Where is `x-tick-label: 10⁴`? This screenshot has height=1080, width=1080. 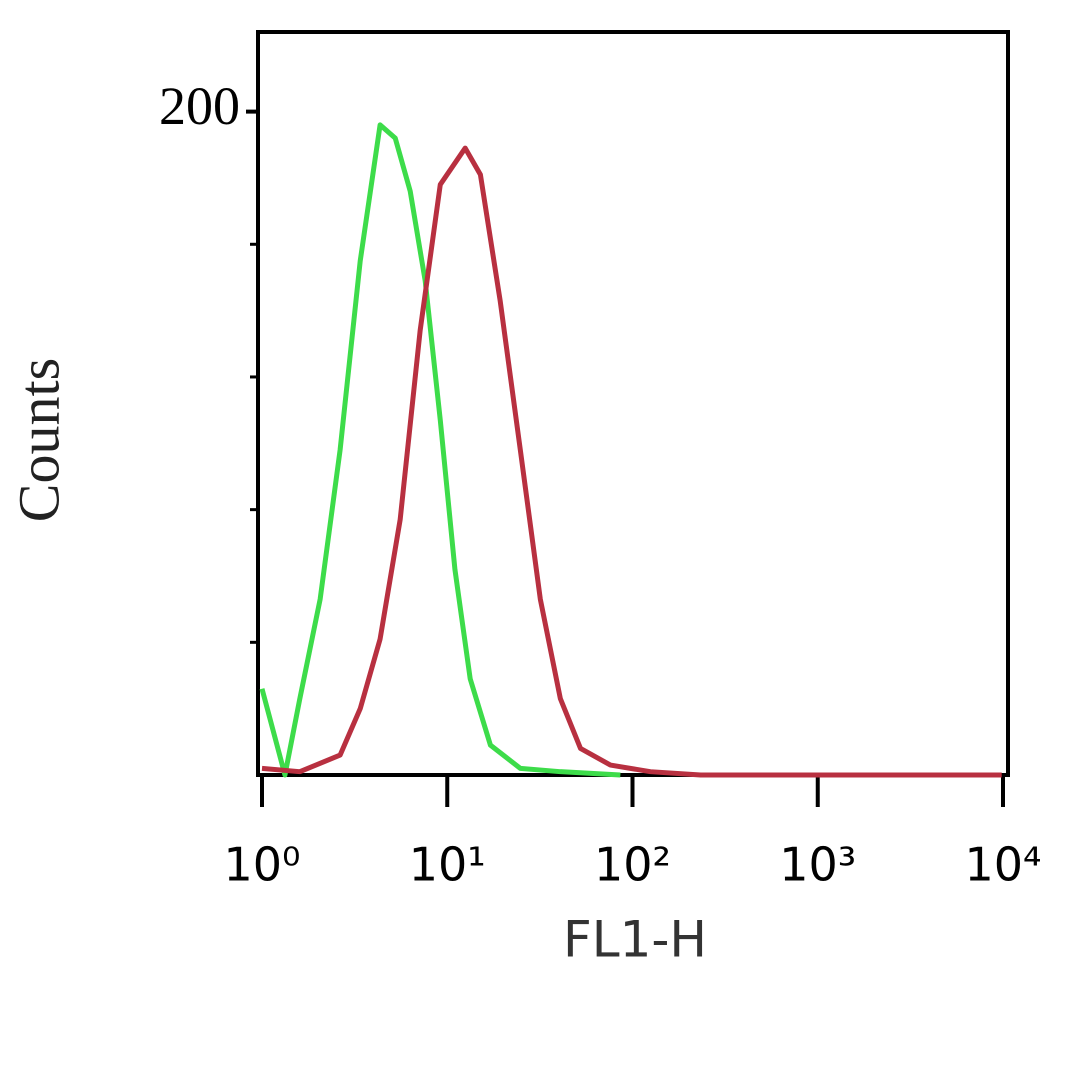
x-tick-label: 10⁴ is located at coordinates (1003, 865).